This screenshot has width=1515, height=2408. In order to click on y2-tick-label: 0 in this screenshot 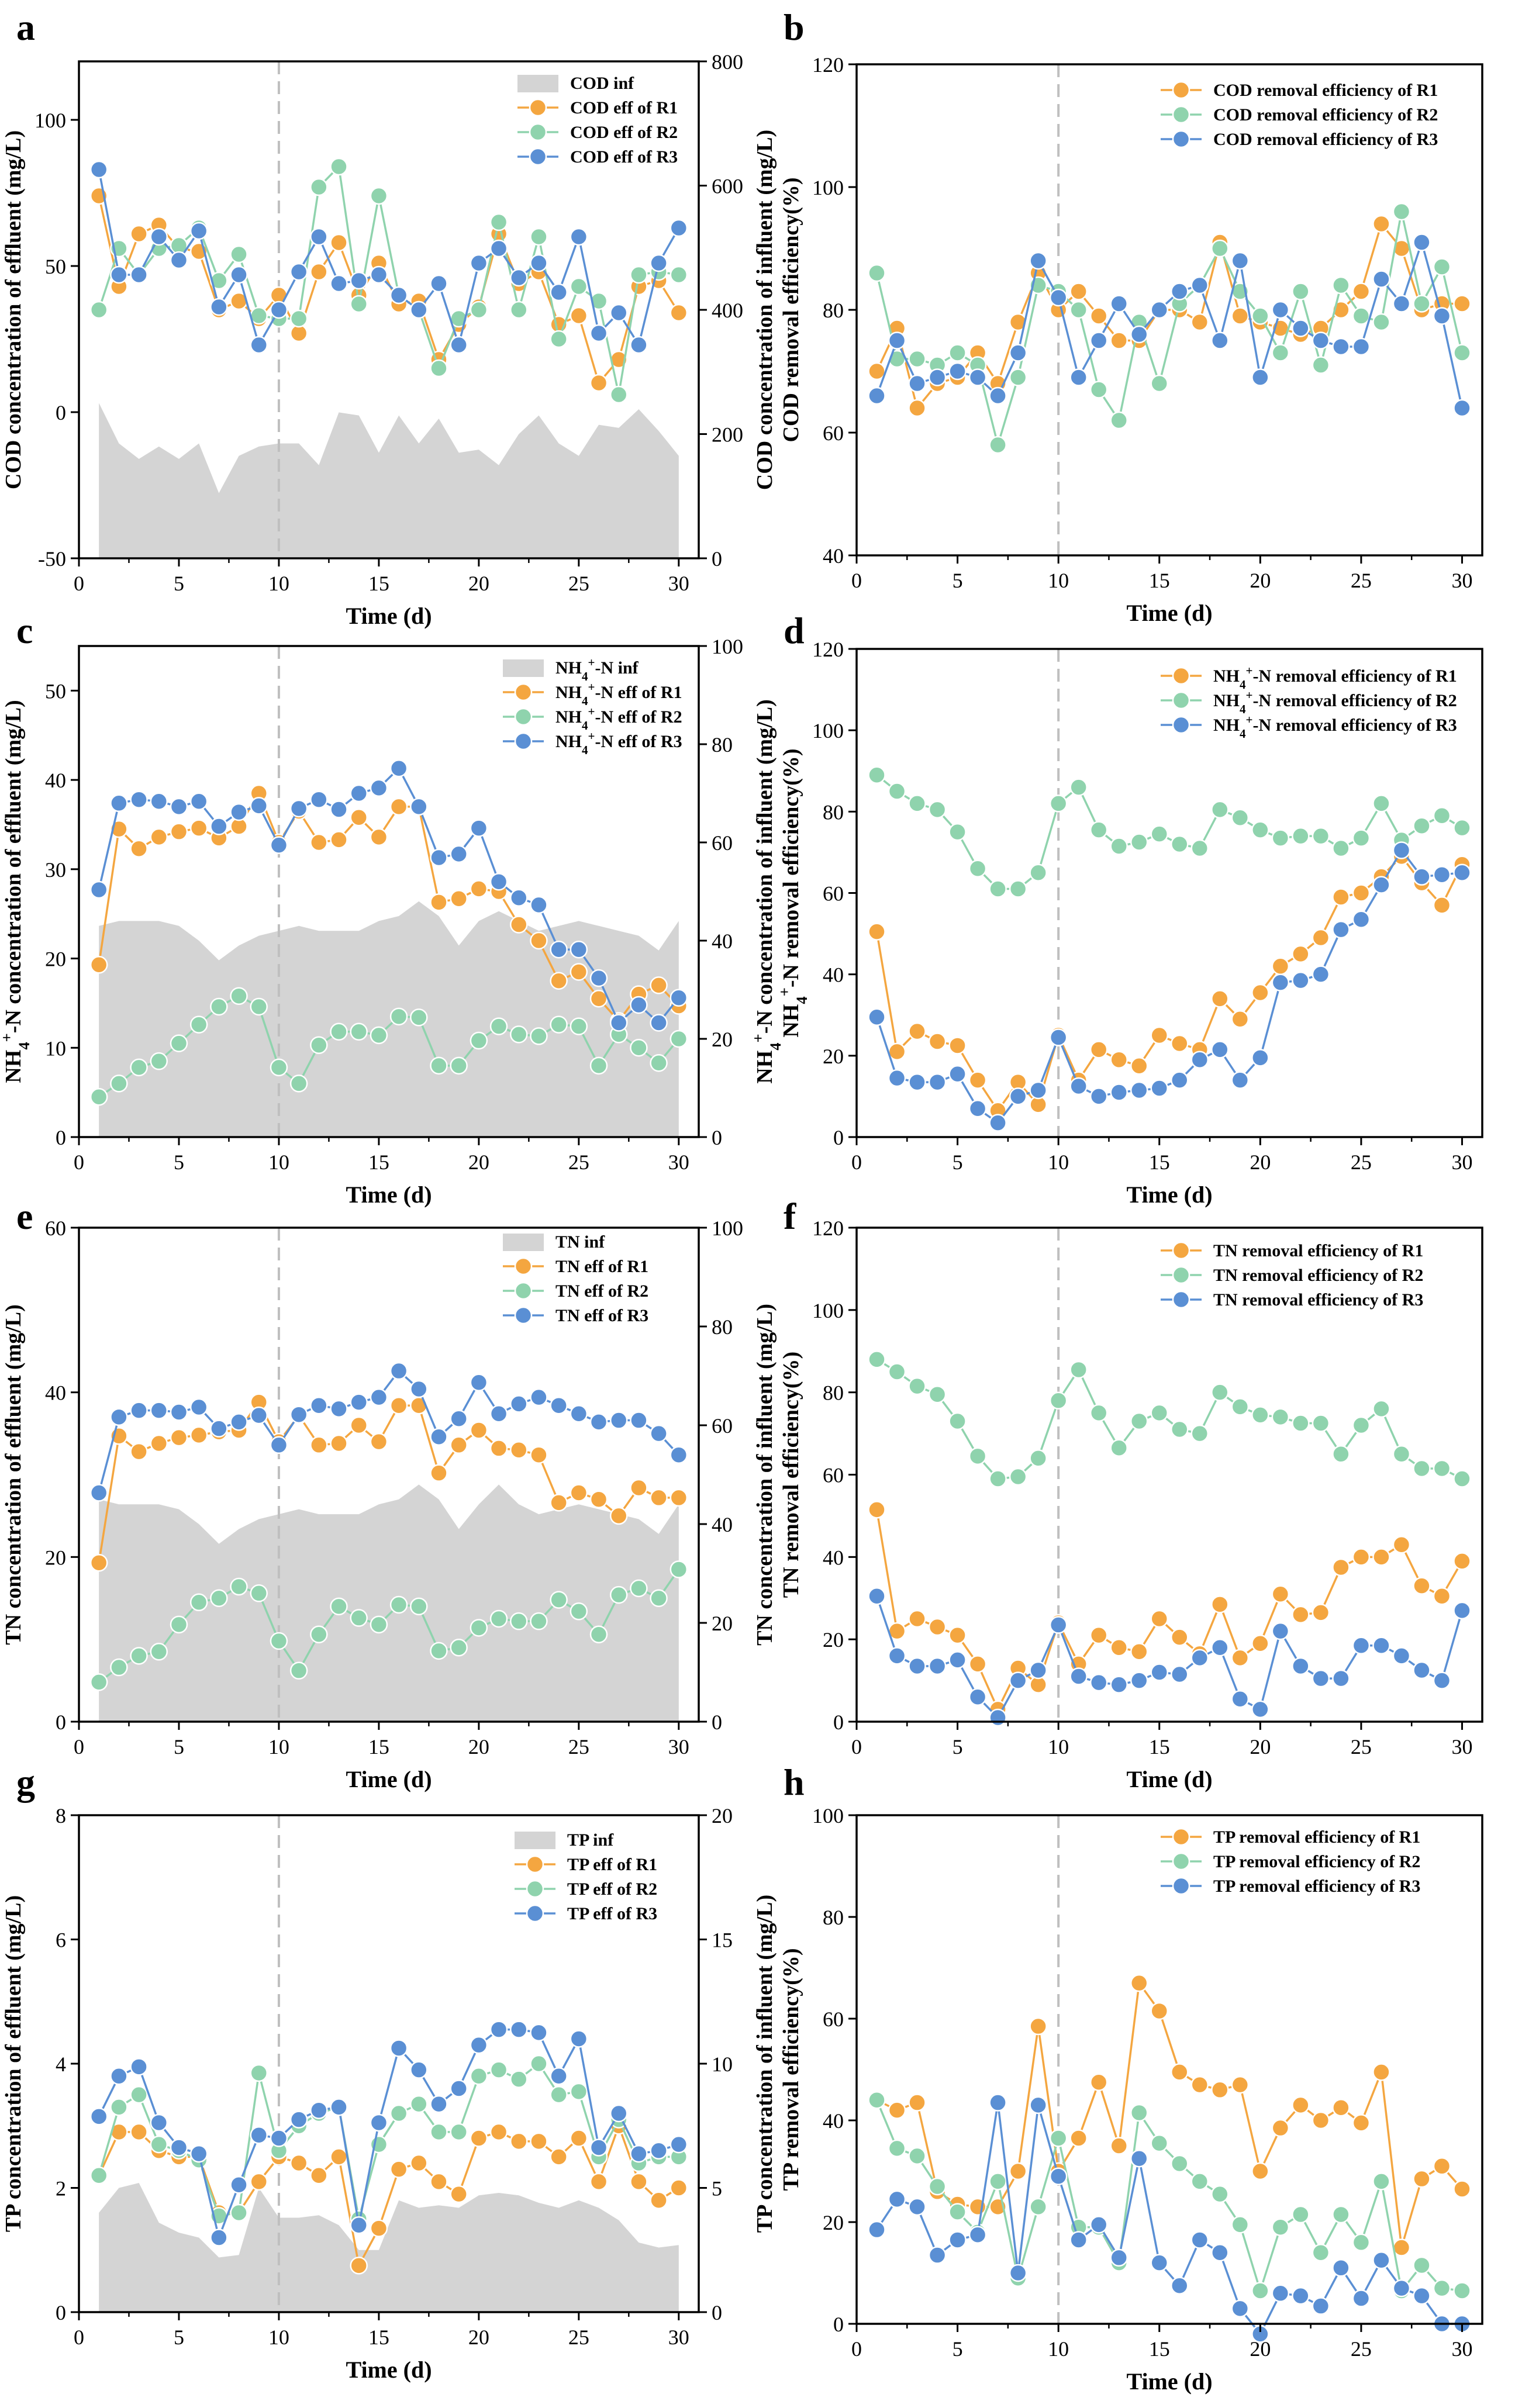, I will do `click(717, 2312)`.